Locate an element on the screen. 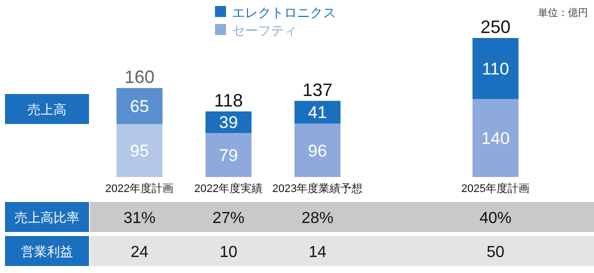 The height and width of the screenshot is (273, 594). x-tick-label: 2022年度計画 is located at coordinates (139, 188).